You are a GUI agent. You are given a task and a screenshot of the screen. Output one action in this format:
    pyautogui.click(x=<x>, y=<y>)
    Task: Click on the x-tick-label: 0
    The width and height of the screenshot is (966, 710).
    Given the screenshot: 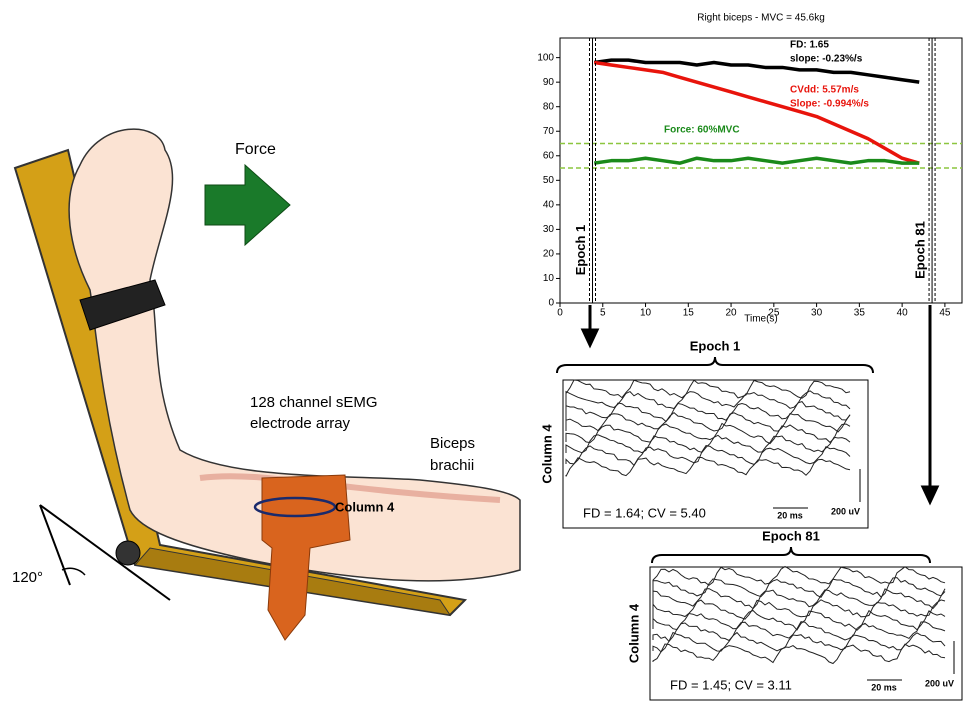 What is the action you would take?
    pyautogui.click(x=560, y=313)
    